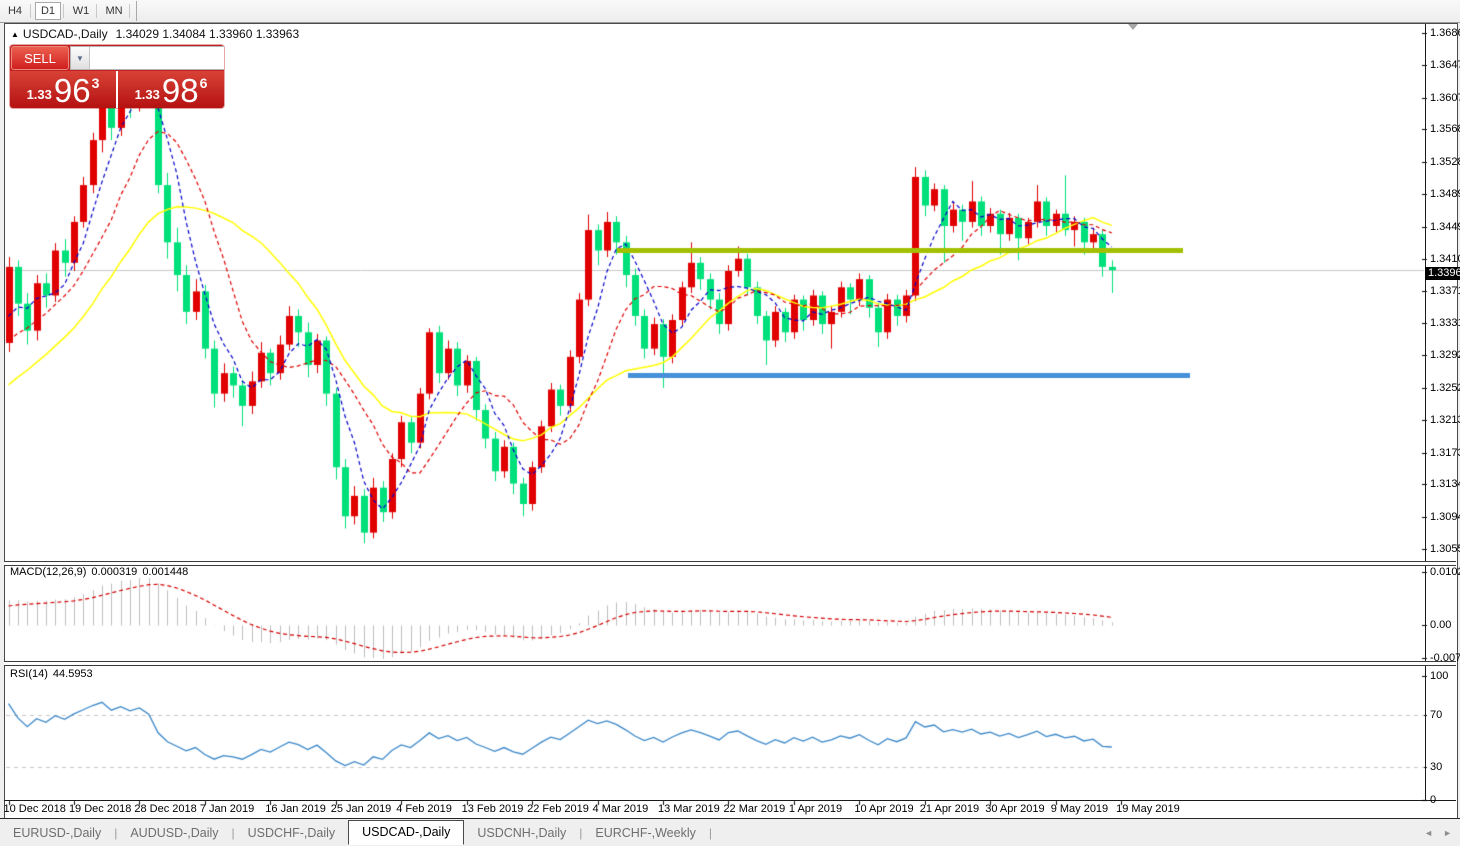 The width and height of the screenshot is (1460, 846). I want to click on volume-input, so click(157, 58).